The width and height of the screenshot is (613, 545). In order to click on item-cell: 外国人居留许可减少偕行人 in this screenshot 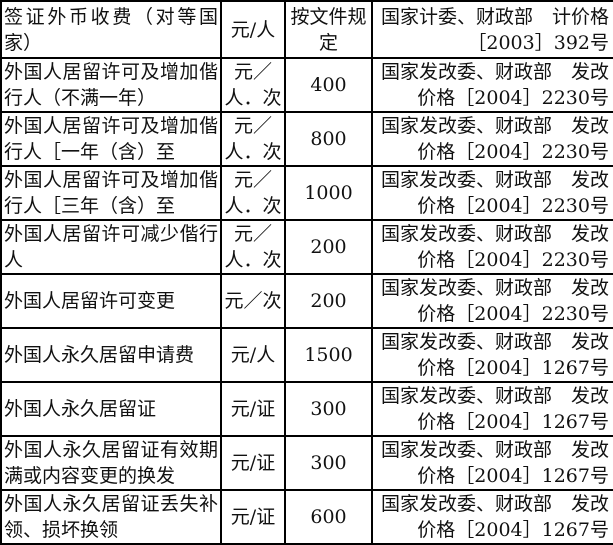, I will do `click(111, 247)`.